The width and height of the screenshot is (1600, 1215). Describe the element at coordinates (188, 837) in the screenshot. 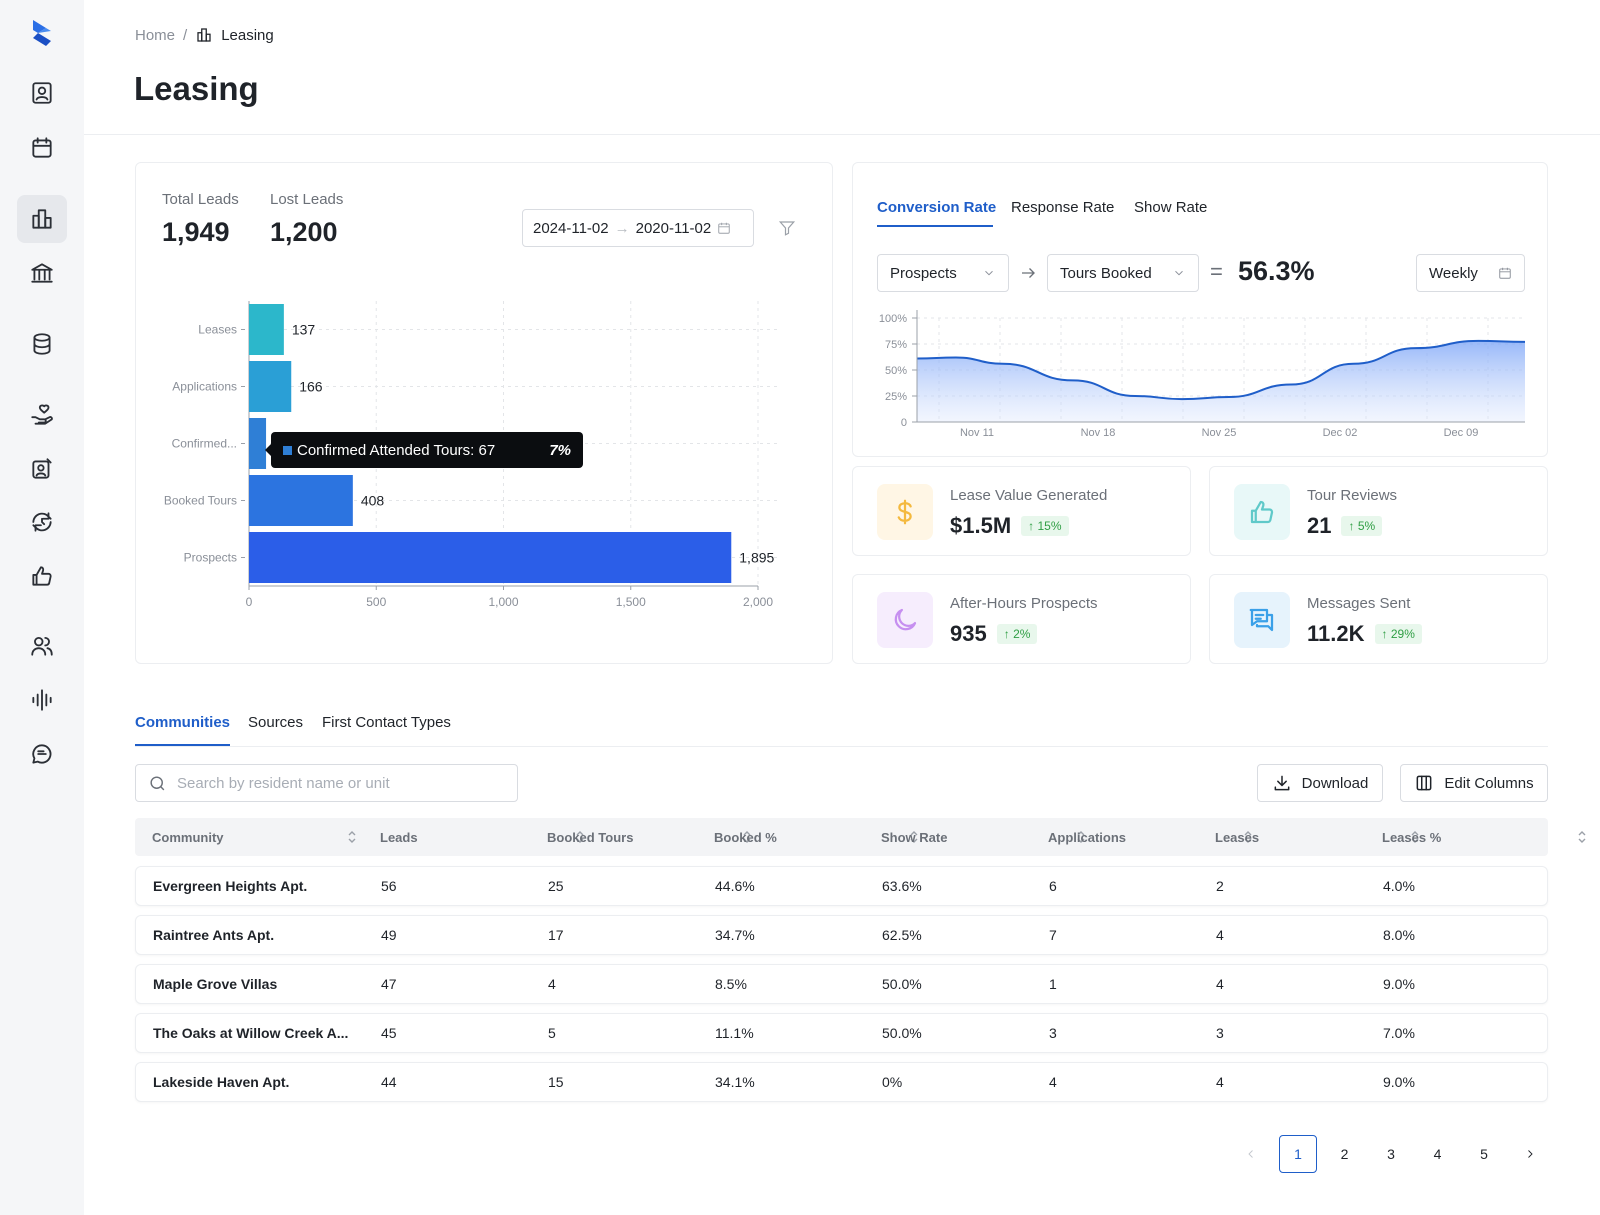

I see `column-header: Community` at that location.